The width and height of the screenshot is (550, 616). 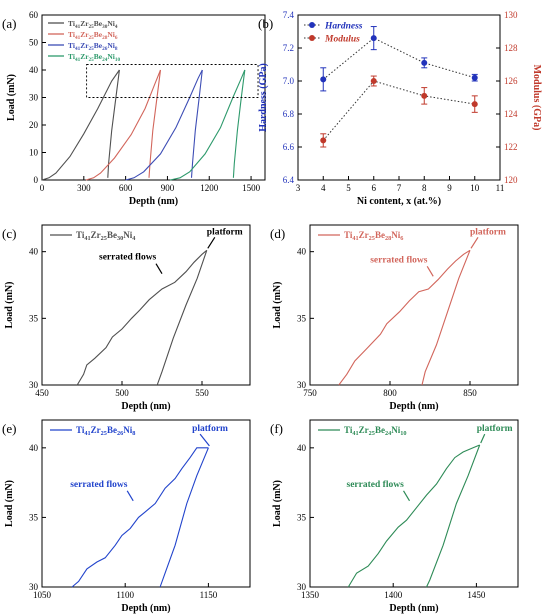 What do you see at coordinates (42, 393) in the screenshot?
I see `x-tick-label: 450` at bounding box center [42, 393].